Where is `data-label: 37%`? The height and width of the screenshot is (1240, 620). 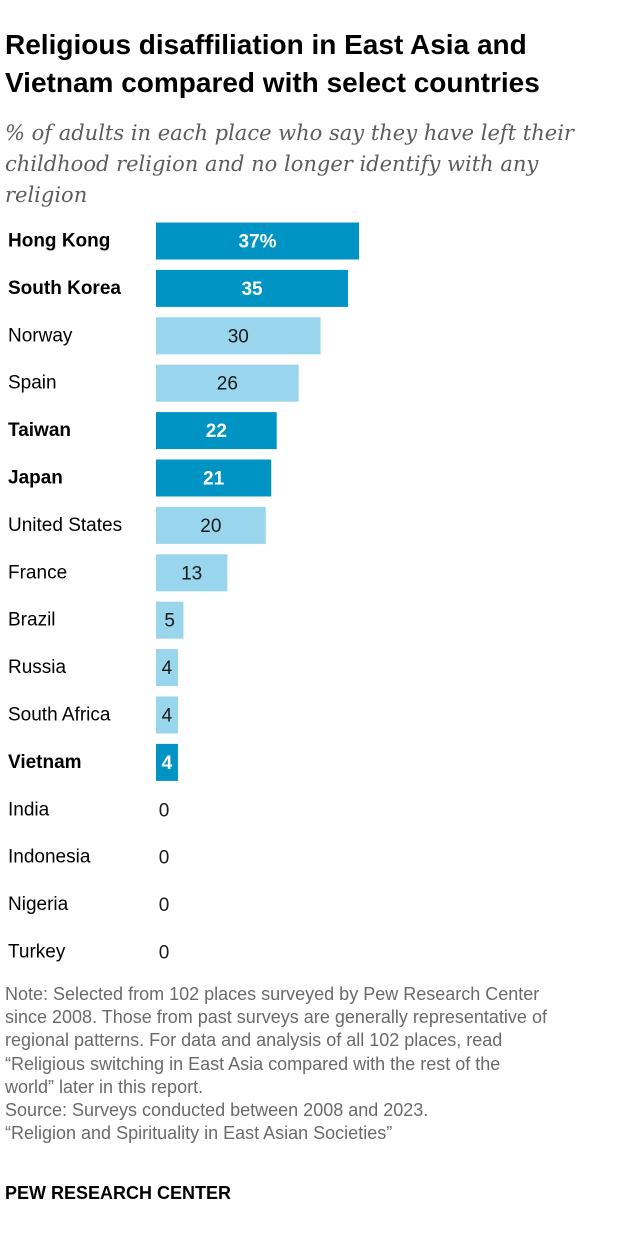 data-label: 37% is located at coordinates (257, 242).